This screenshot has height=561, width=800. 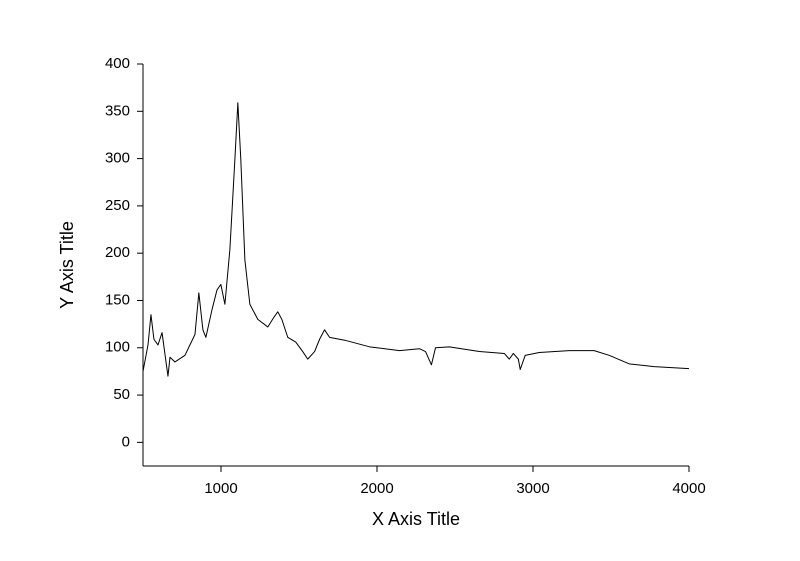 I want to click on x-tick-label: 3000, so click(x=532, y=488).